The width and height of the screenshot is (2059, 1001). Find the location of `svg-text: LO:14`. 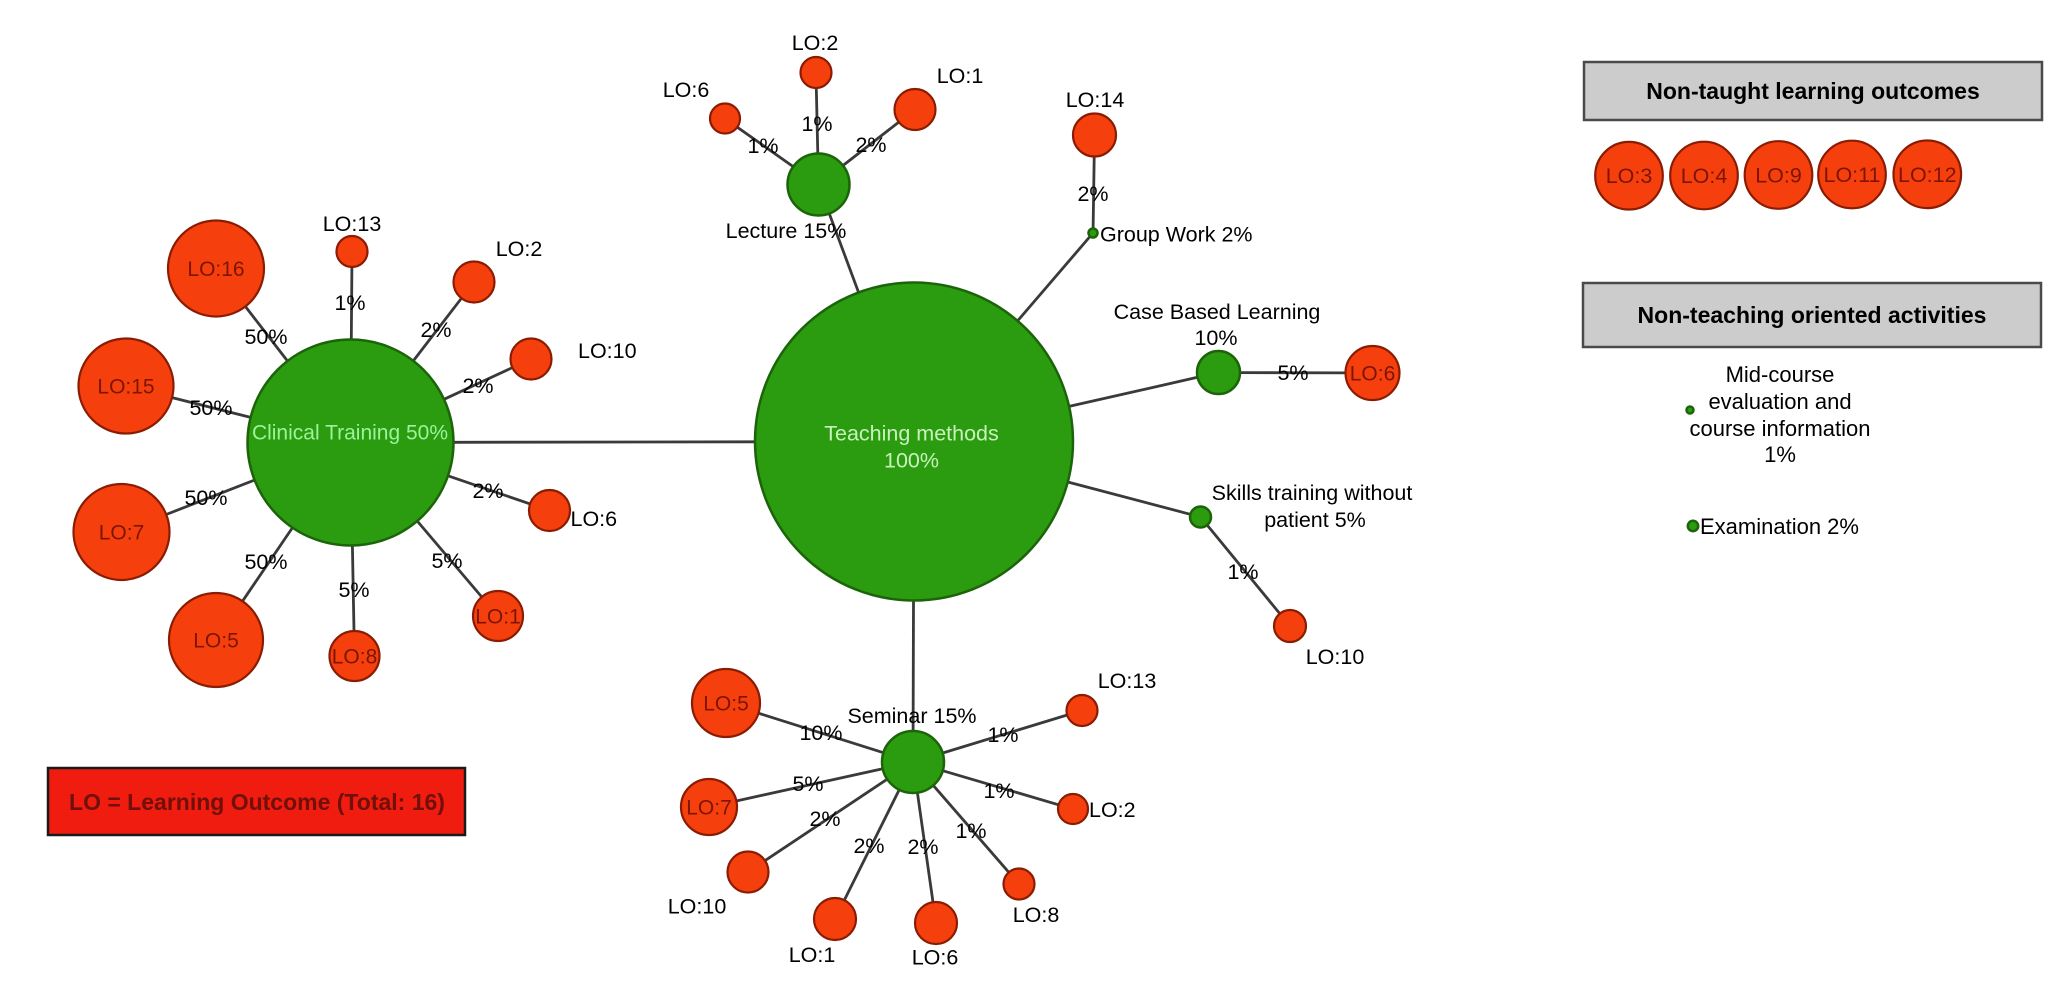

svg-text: LO:14 is located at coordinates (1095, 100).